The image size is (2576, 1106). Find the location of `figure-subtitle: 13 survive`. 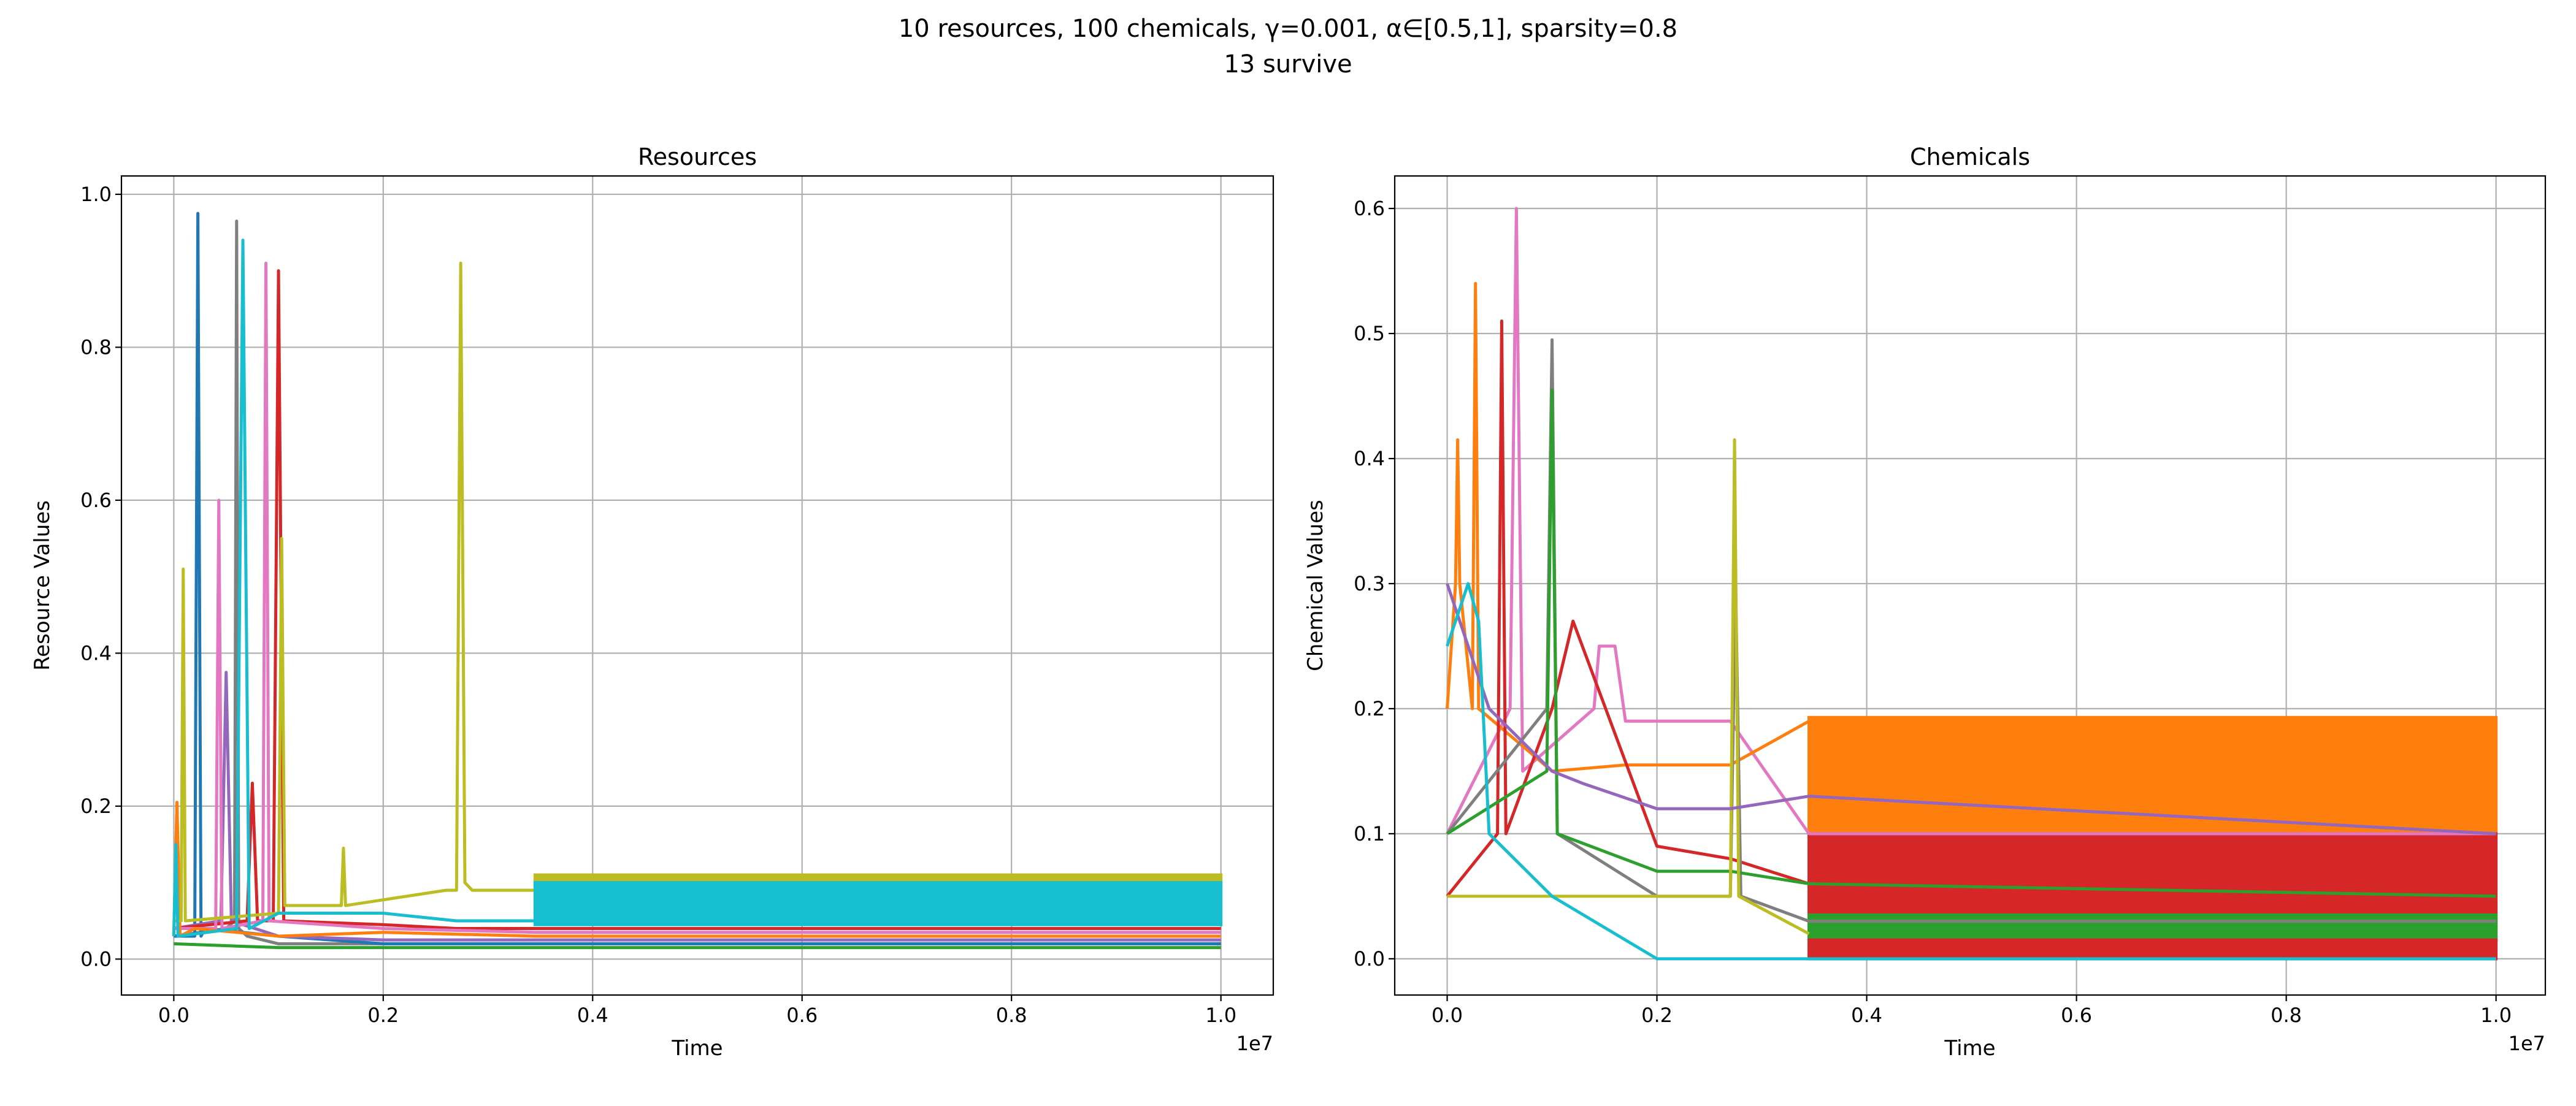

figure-subtitle: 13 survive is located at coordinates (1288, 64).